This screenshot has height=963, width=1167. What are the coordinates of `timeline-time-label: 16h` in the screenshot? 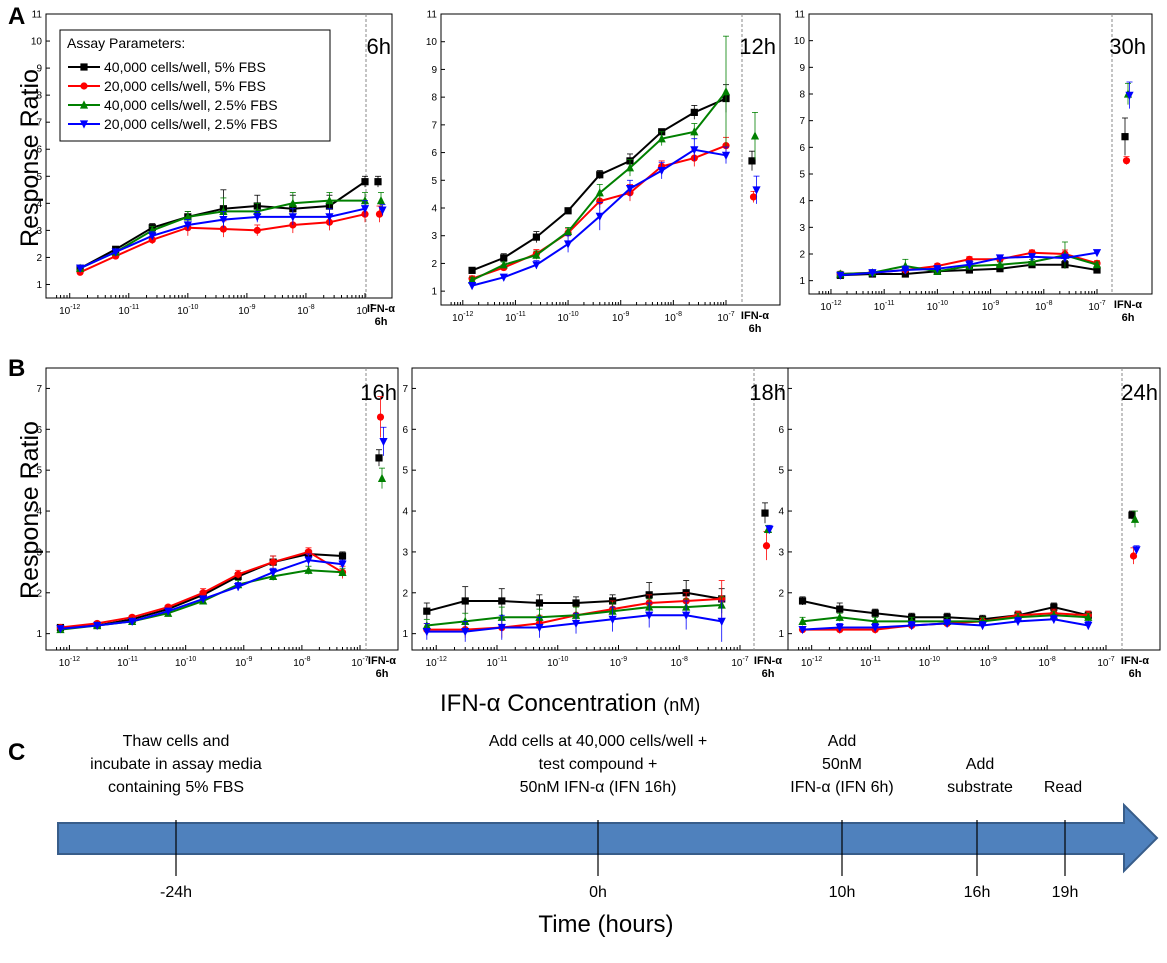 It's located at (977, 892).